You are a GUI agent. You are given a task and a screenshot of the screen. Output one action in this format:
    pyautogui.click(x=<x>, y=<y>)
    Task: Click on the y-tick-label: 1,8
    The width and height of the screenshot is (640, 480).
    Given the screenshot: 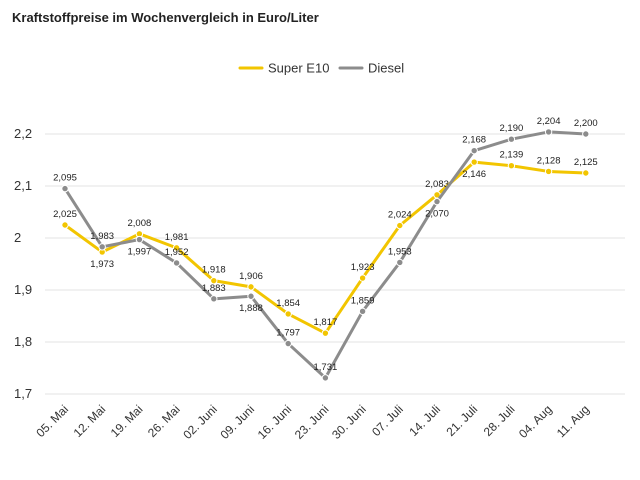 What is the action you would take?
    pyautogui.click(x=23, y=341)
    